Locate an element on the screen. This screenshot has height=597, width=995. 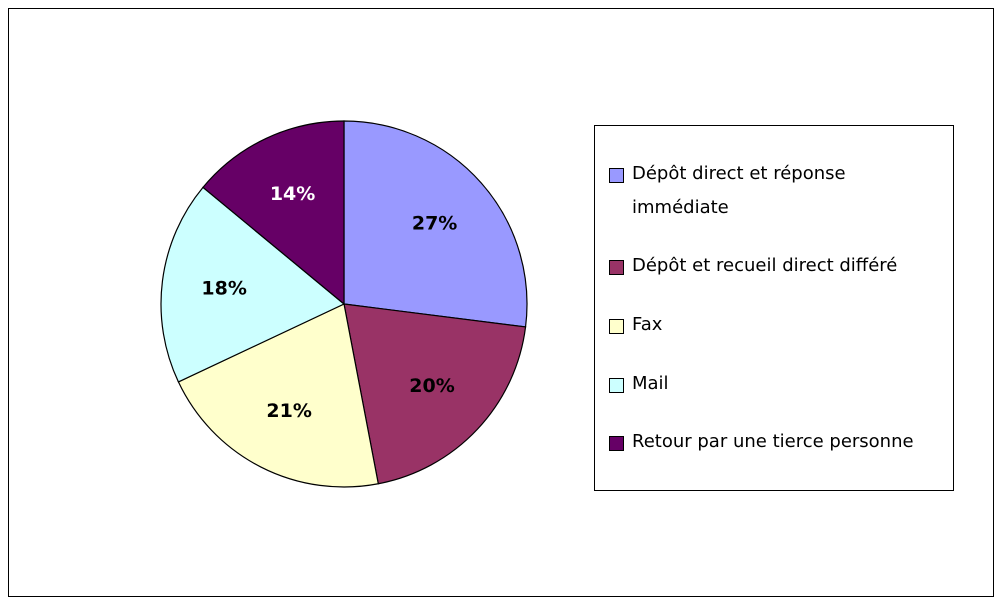
legend-label: Dépôt et recueil direct différé is located at coordinates (765, 266).